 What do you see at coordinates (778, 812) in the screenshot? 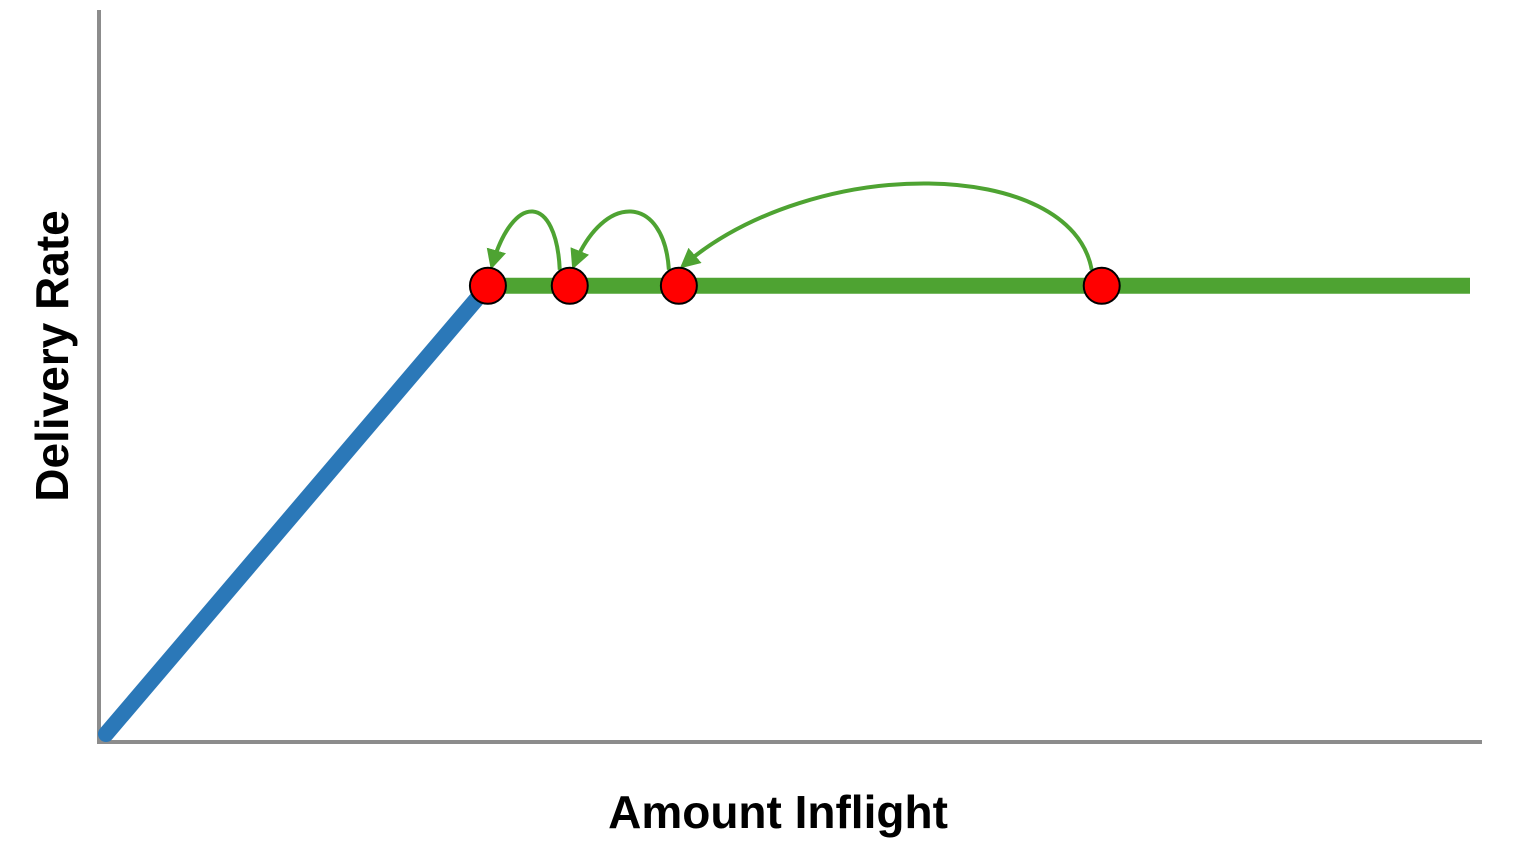
I see `x-axis-label: Amount Inflight` at bounding box center [778, 812].